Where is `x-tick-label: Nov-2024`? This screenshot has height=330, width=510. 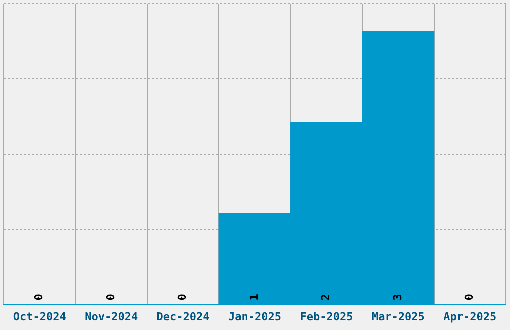
x-tick-label: Nov-2024 is located at coordinates (111, 317).